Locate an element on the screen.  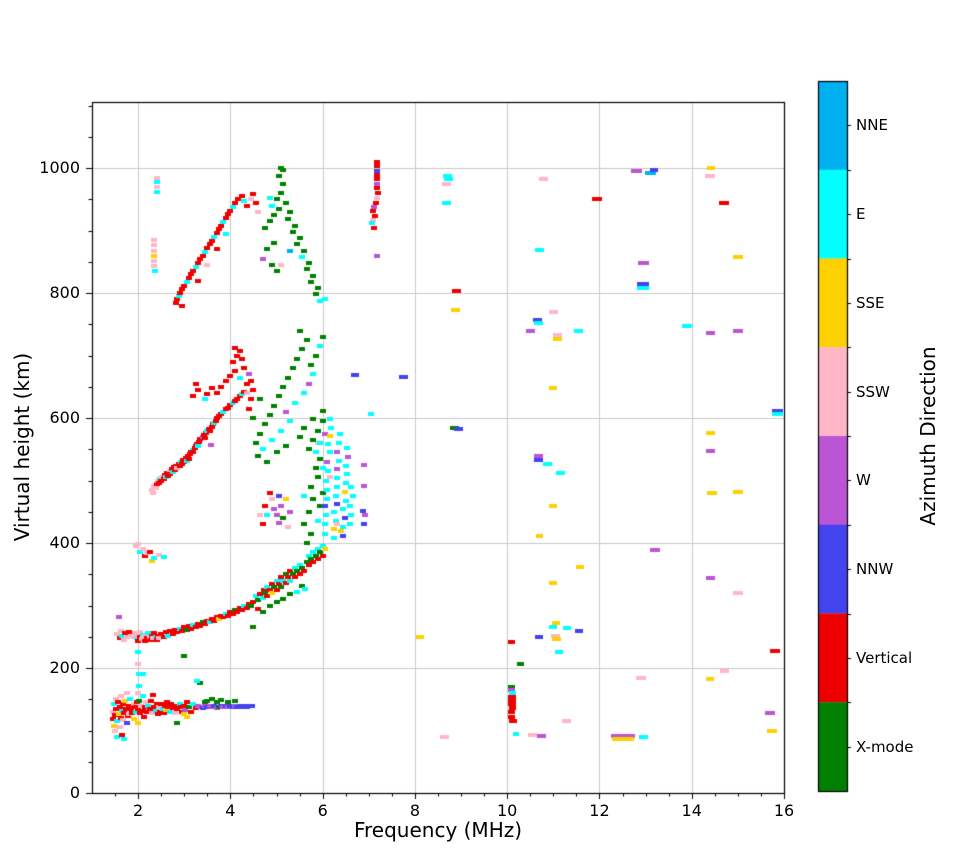
y-tick-label: 200 is located at coordinates (64, 668).